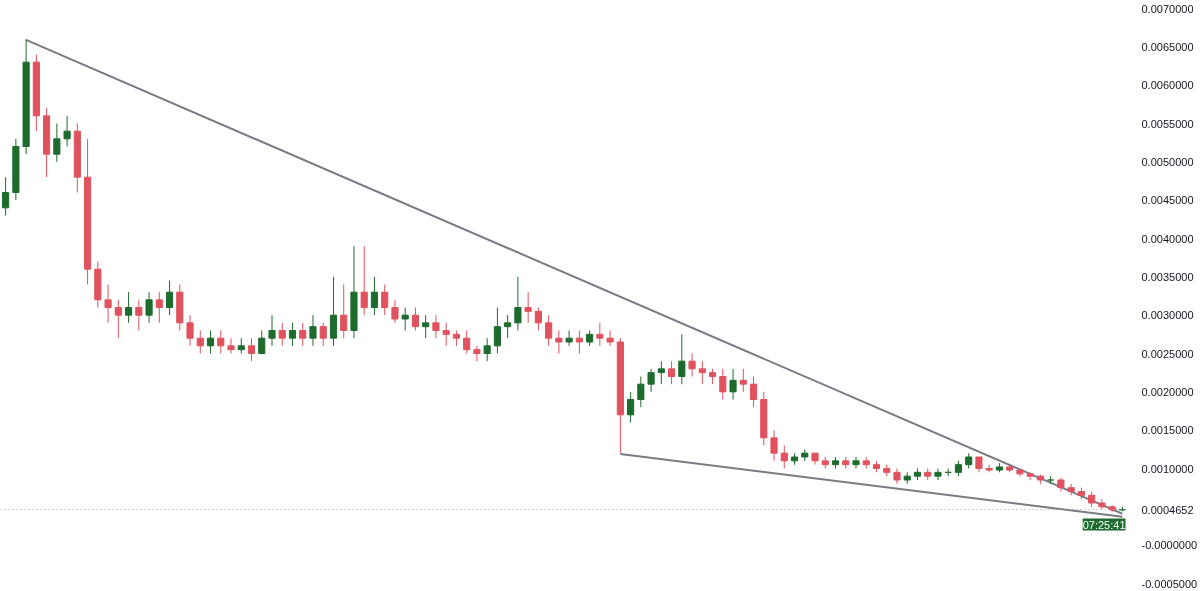 This screenshot has height=591, width=1200. I want to click on y-tick-label: 0.0030000, so click(1167, 315).